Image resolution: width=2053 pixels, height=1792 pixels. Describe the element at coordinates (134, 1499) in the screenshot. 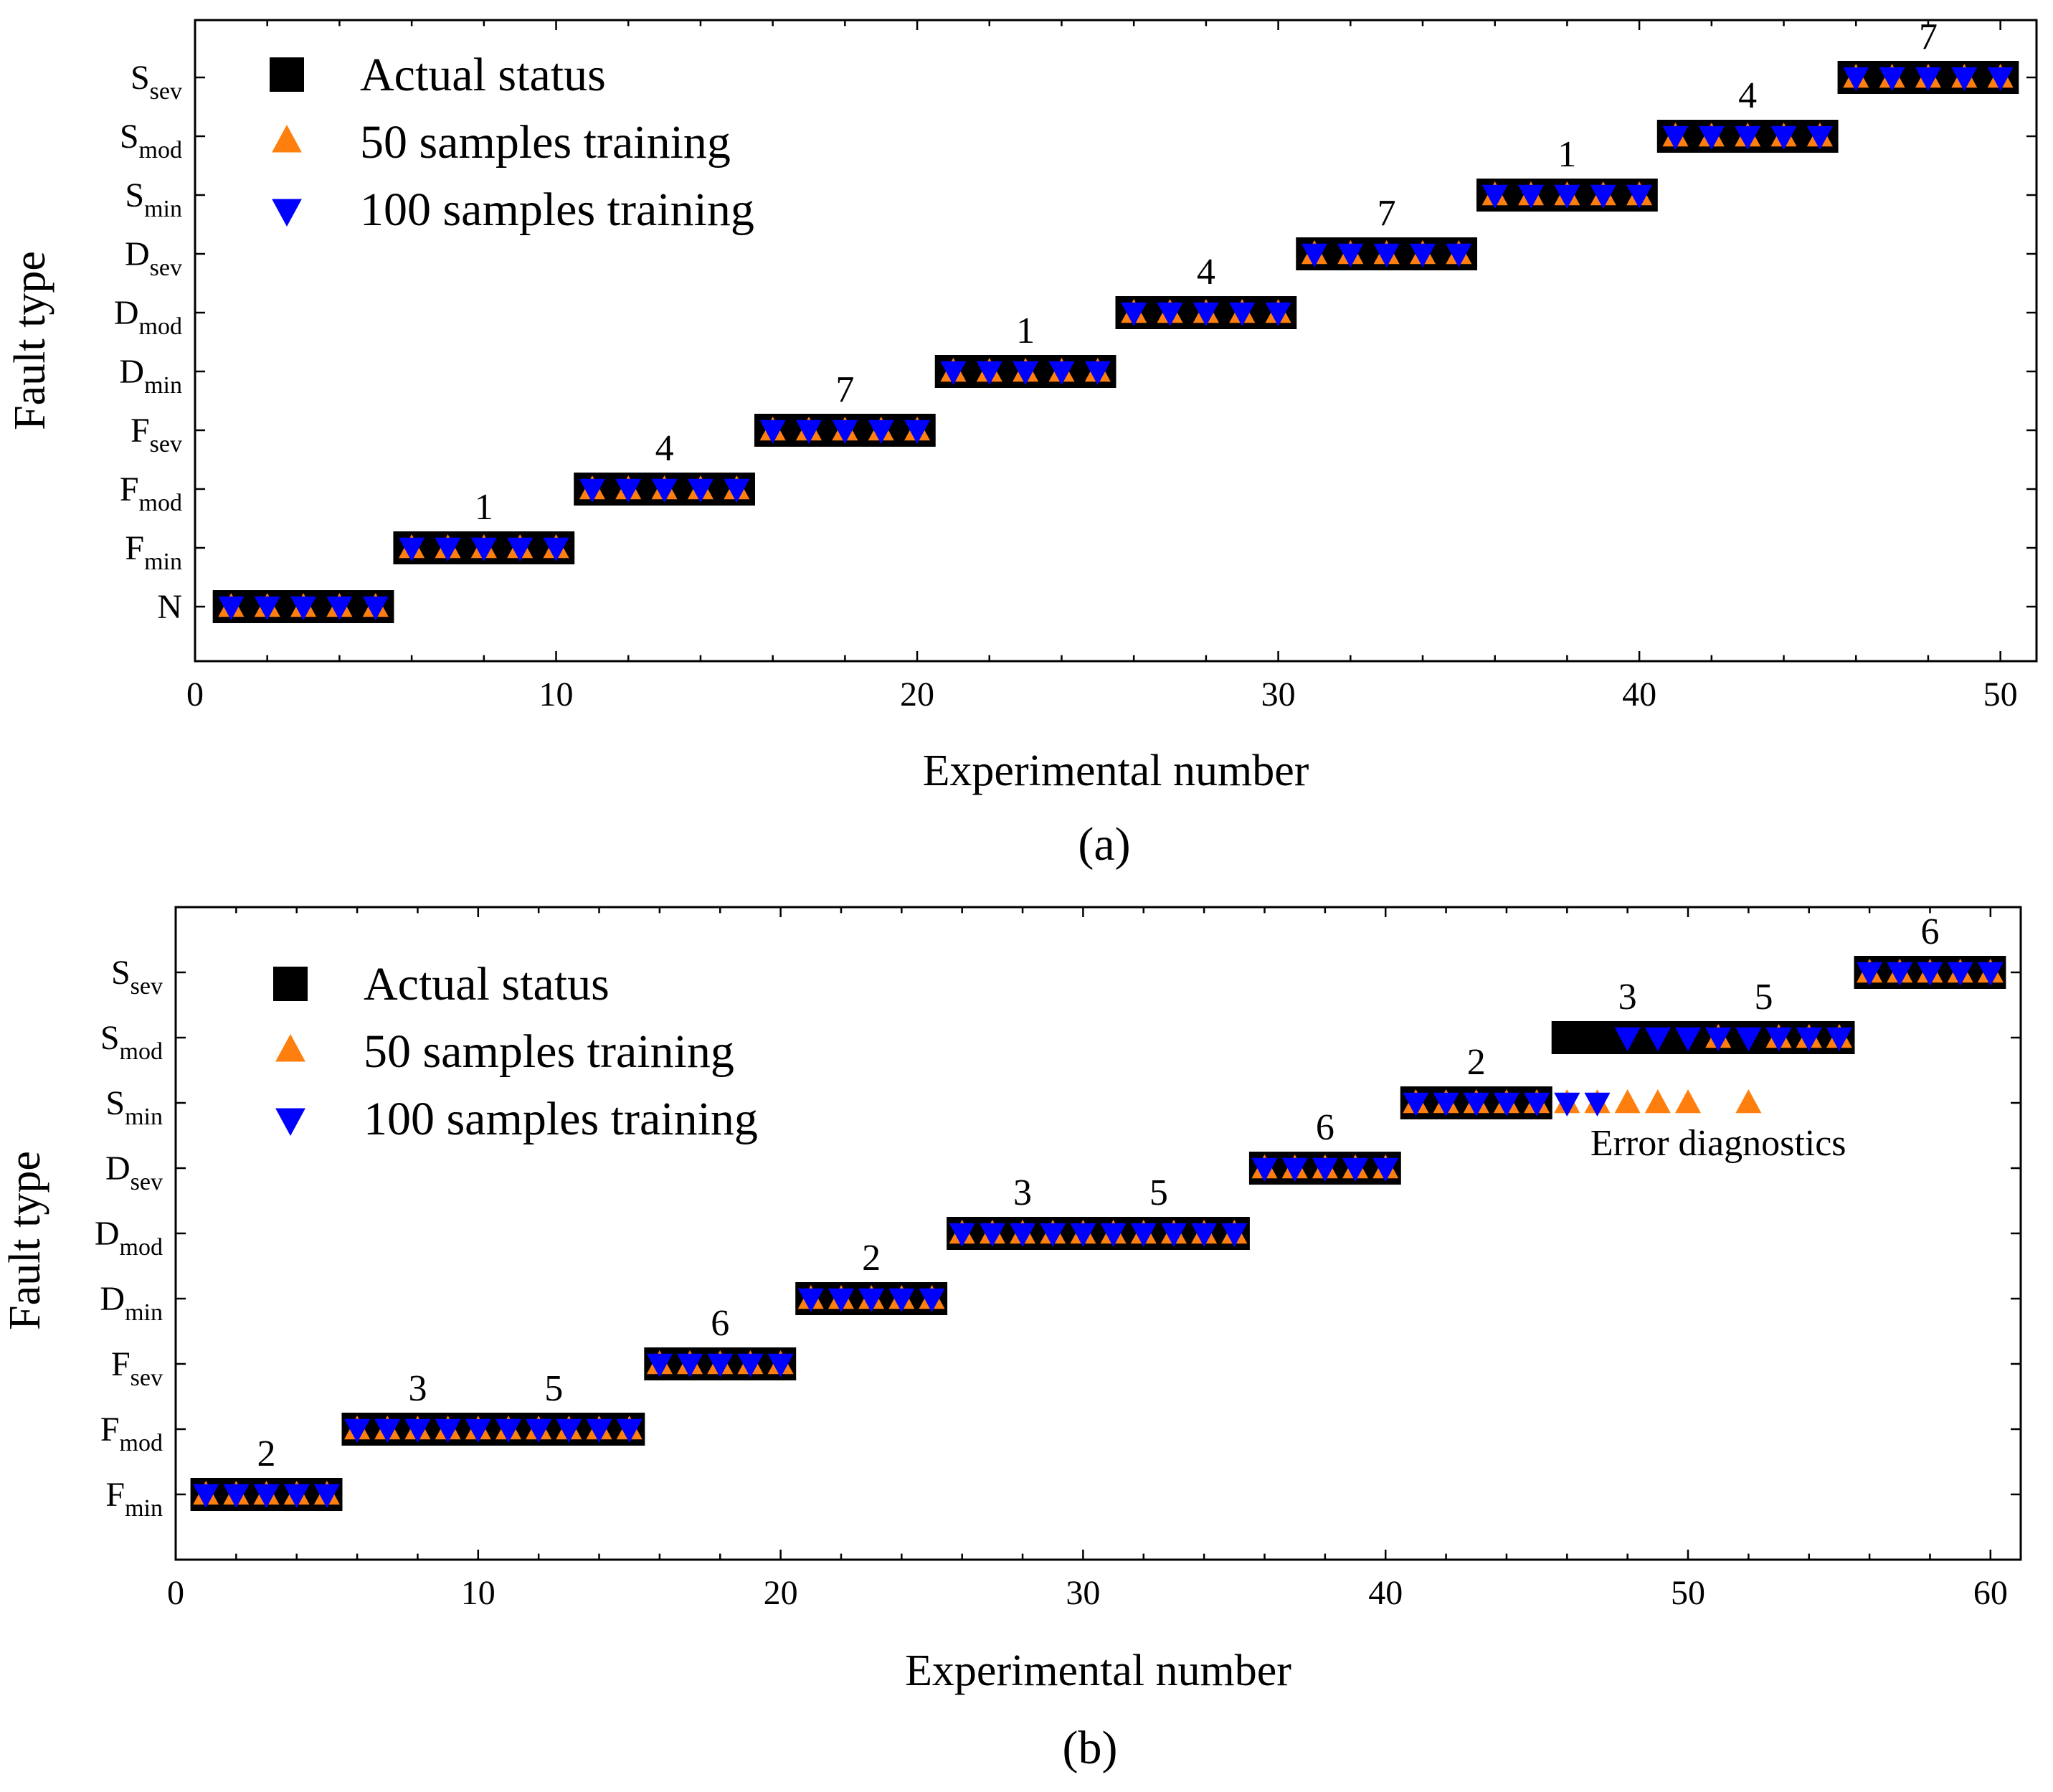

I see `y-tick-label: Fmin` at that location.